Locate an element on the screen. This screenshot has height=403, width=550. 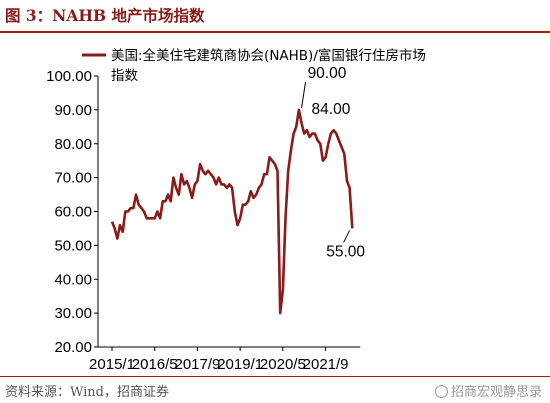
title-rule is located at coordinates (275, 32).